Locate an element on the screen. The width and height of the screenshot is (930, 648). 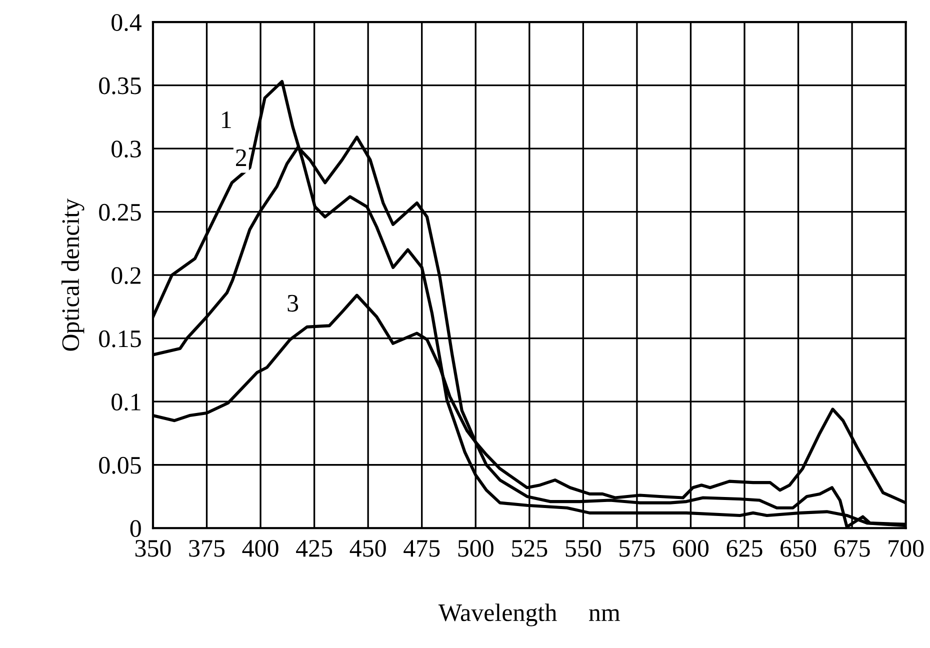
x-tick-label: 350 is located at coordinates (153, 548).